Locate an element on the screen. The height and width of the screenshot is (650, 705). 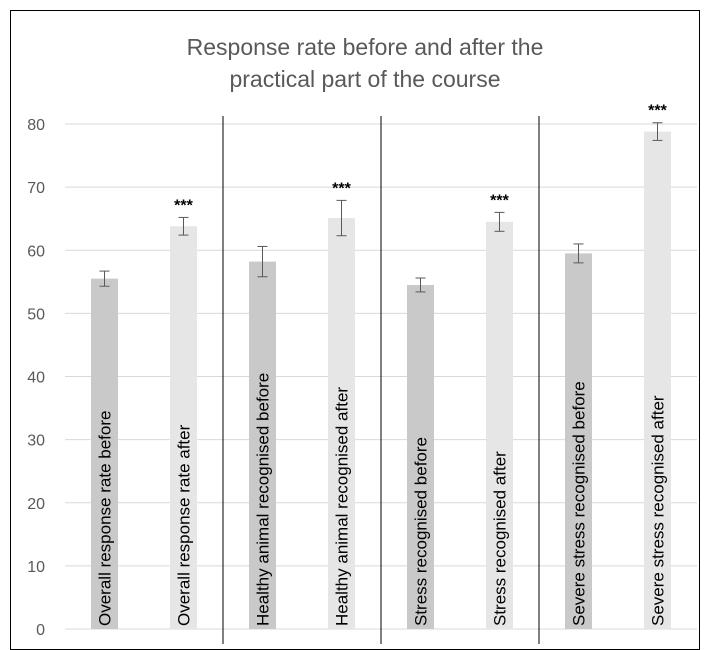
y-tick-label-80: 80 is located at coordinates (36, 125).